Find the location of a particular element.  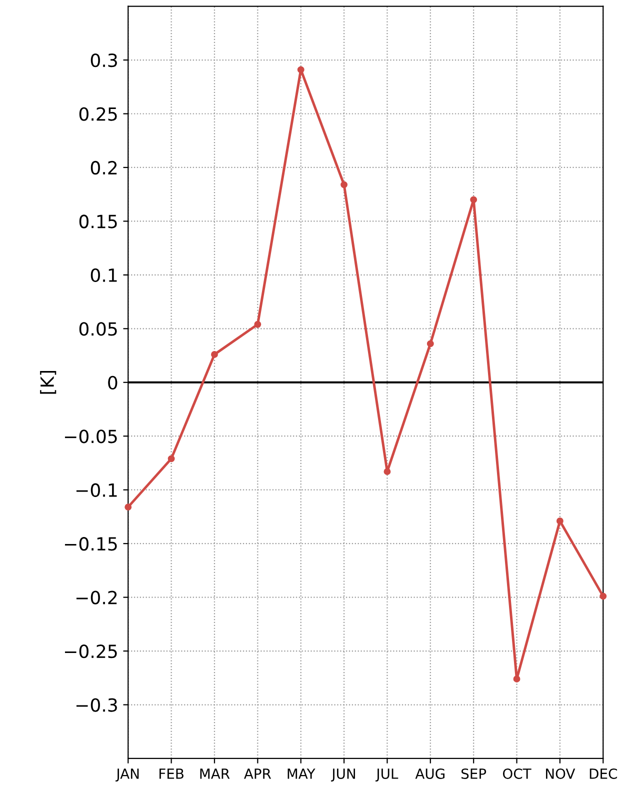

y-tick-label: −0.25 is located at coordinates (90, 651).